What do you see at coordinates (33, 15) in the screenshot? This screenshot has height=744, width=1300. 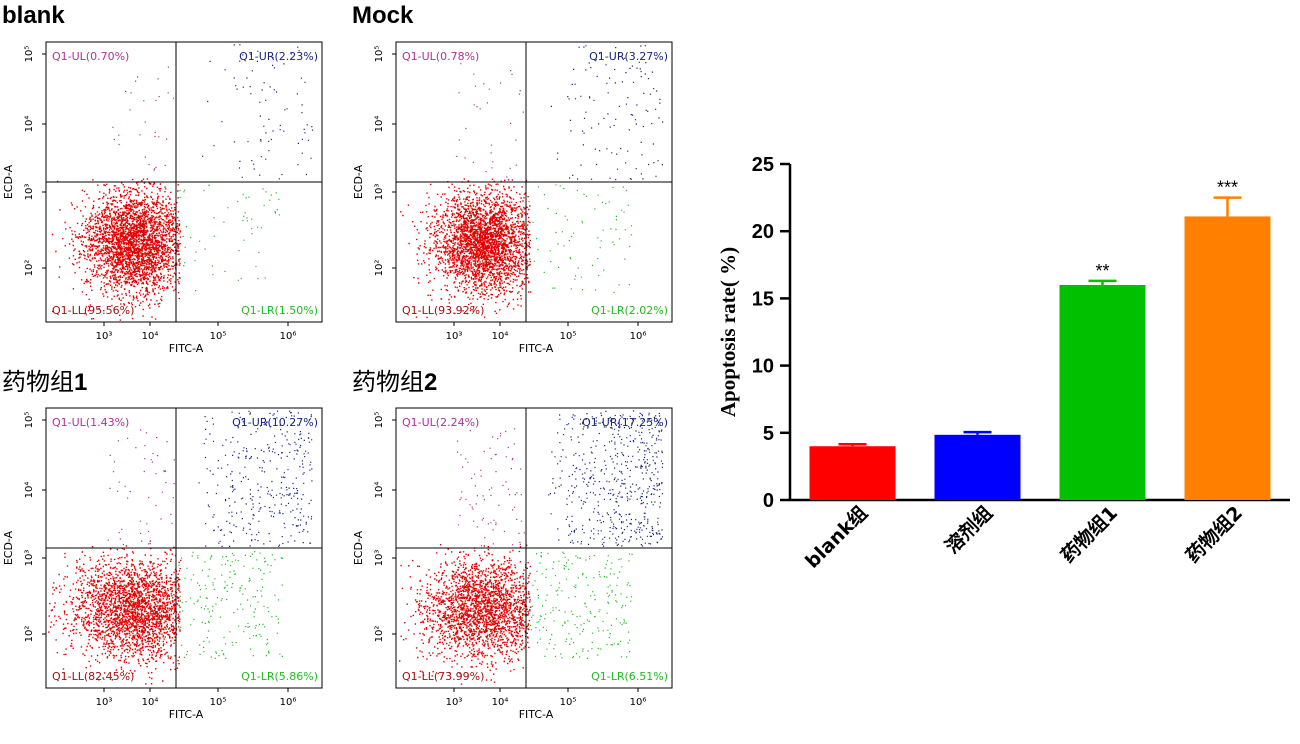 I see `panel-title-blank: blank` at bounding box center [33, 15].